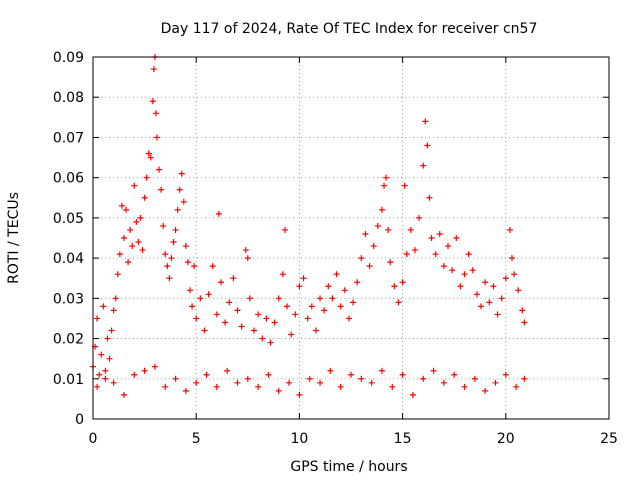 This screenshot has width=640, height=485. What do you see at coordinates (348, 467) in the screenshot?
I see `x-axis-label: GPS time / hours` at bounding box center [348, 467].